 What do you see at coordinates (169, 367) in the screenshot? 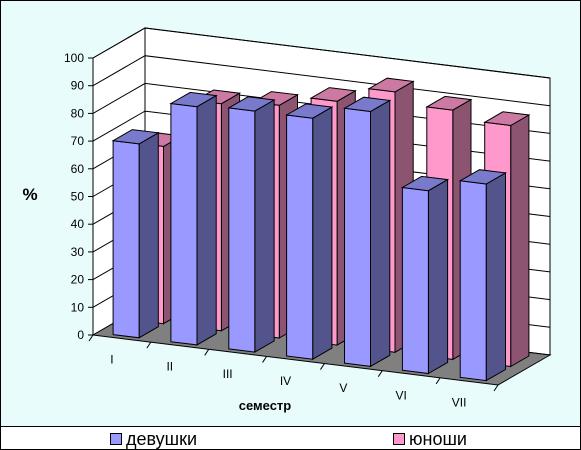
I see `x-tick-label-II: II` at bounding box center [169, 367].